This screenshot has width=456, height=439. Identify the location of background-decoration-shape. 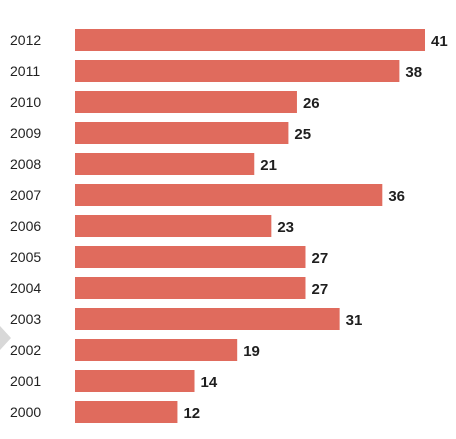
(5, 338).